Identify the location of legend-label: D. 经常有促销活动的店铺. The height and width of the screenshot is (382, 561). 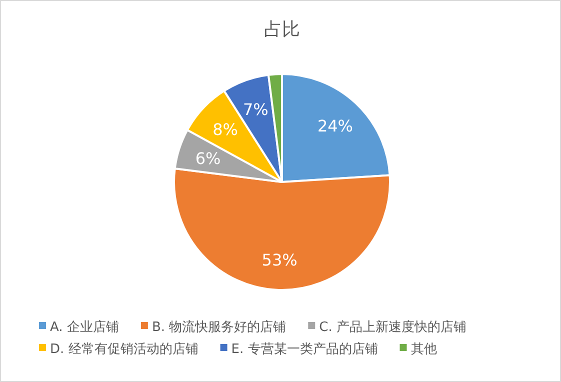
(124, 349).